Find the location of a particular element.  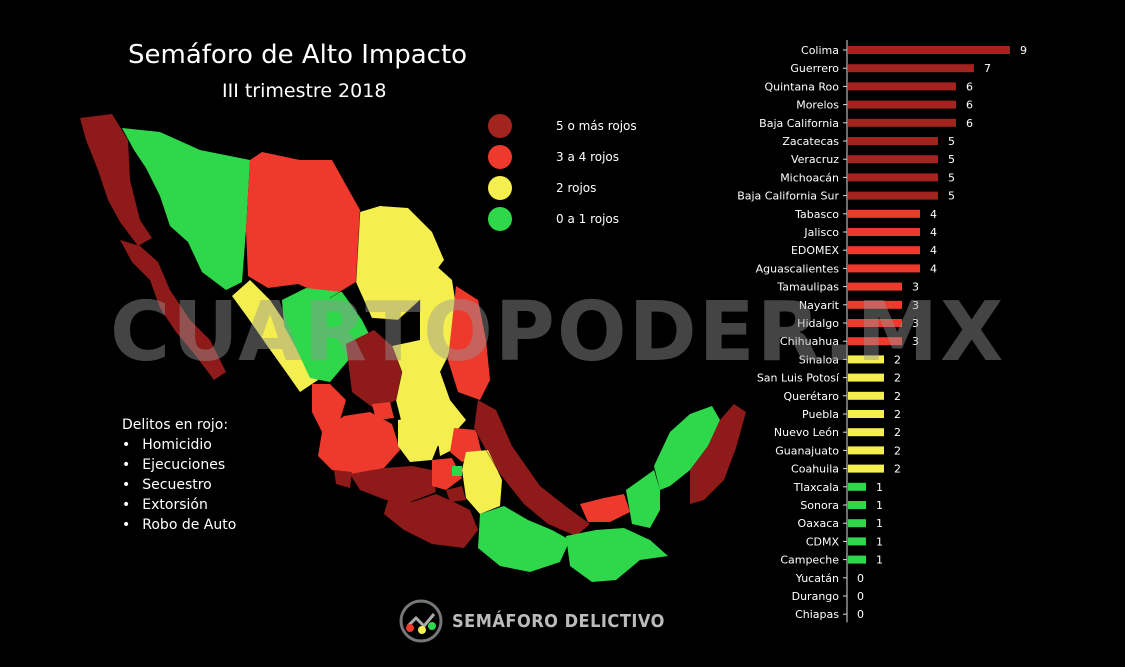

map-region-tamaulipas is located at coordinates (469, 343).